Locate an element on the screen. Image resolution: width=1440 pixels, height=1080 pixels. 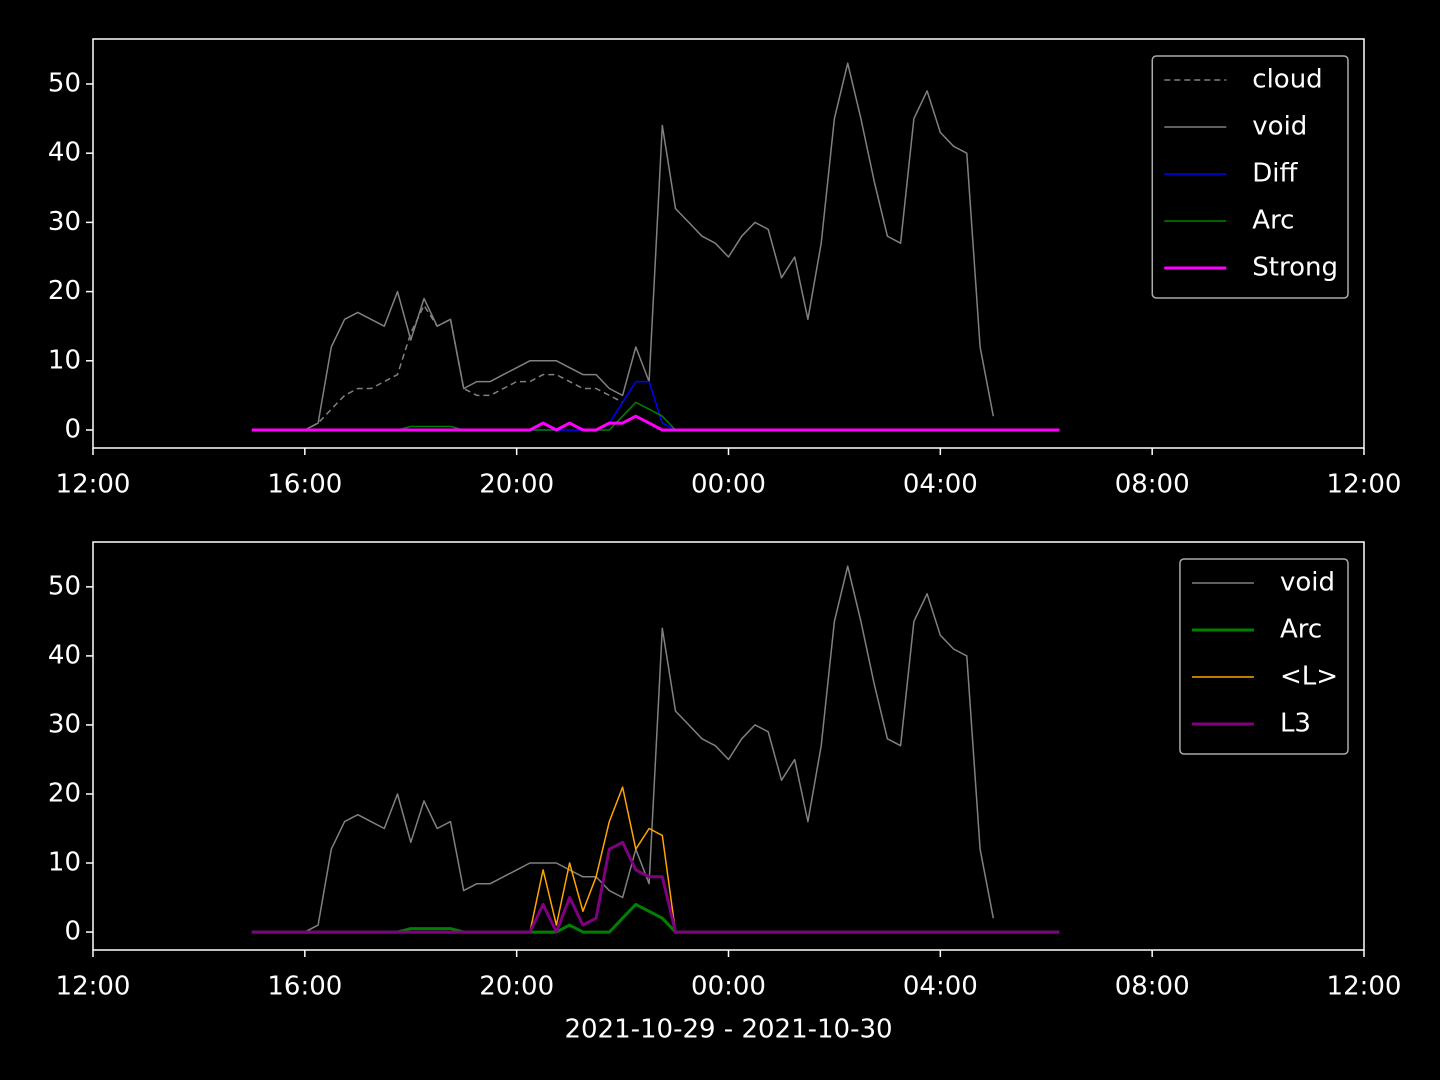
legend-label: <L> is located at coordinates (1309, 677).